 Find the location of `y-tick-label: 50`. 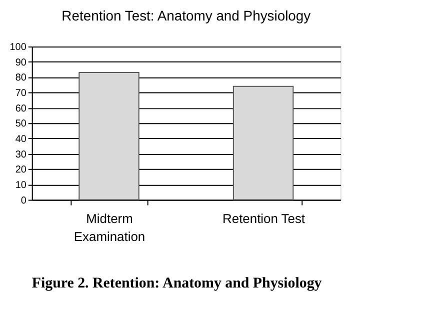

y-tick-label: 50 is located at coordinates (21, 124).